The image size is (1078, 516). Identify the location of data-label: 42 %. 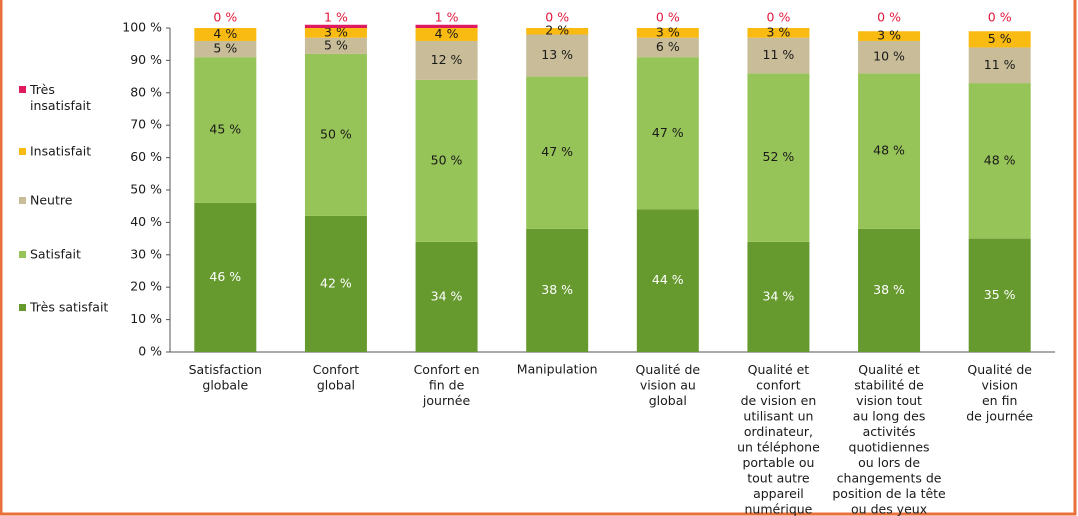
(336, 282).